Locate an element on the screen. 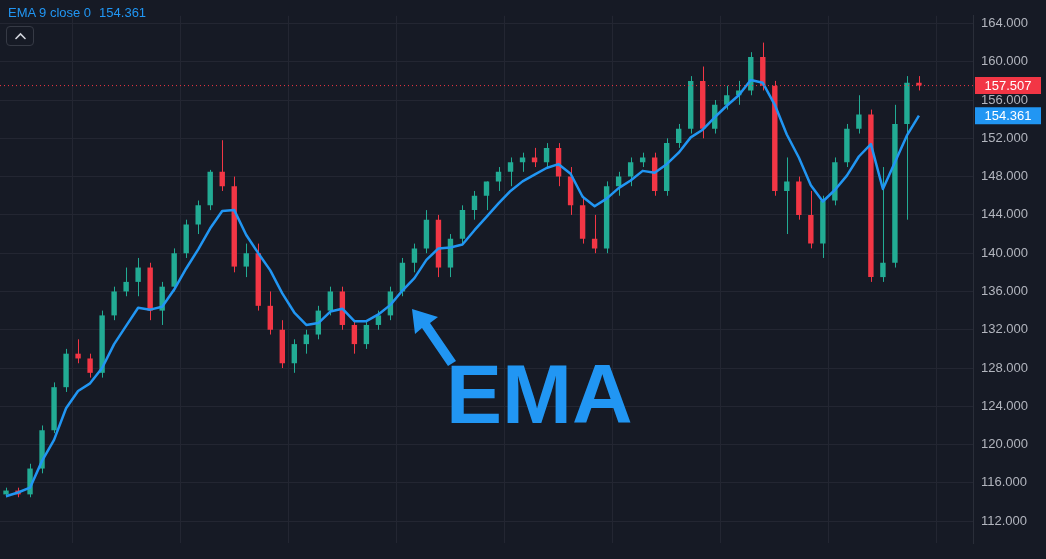  y-tick-label: 148.000 is located at coordinates (1004, 176).